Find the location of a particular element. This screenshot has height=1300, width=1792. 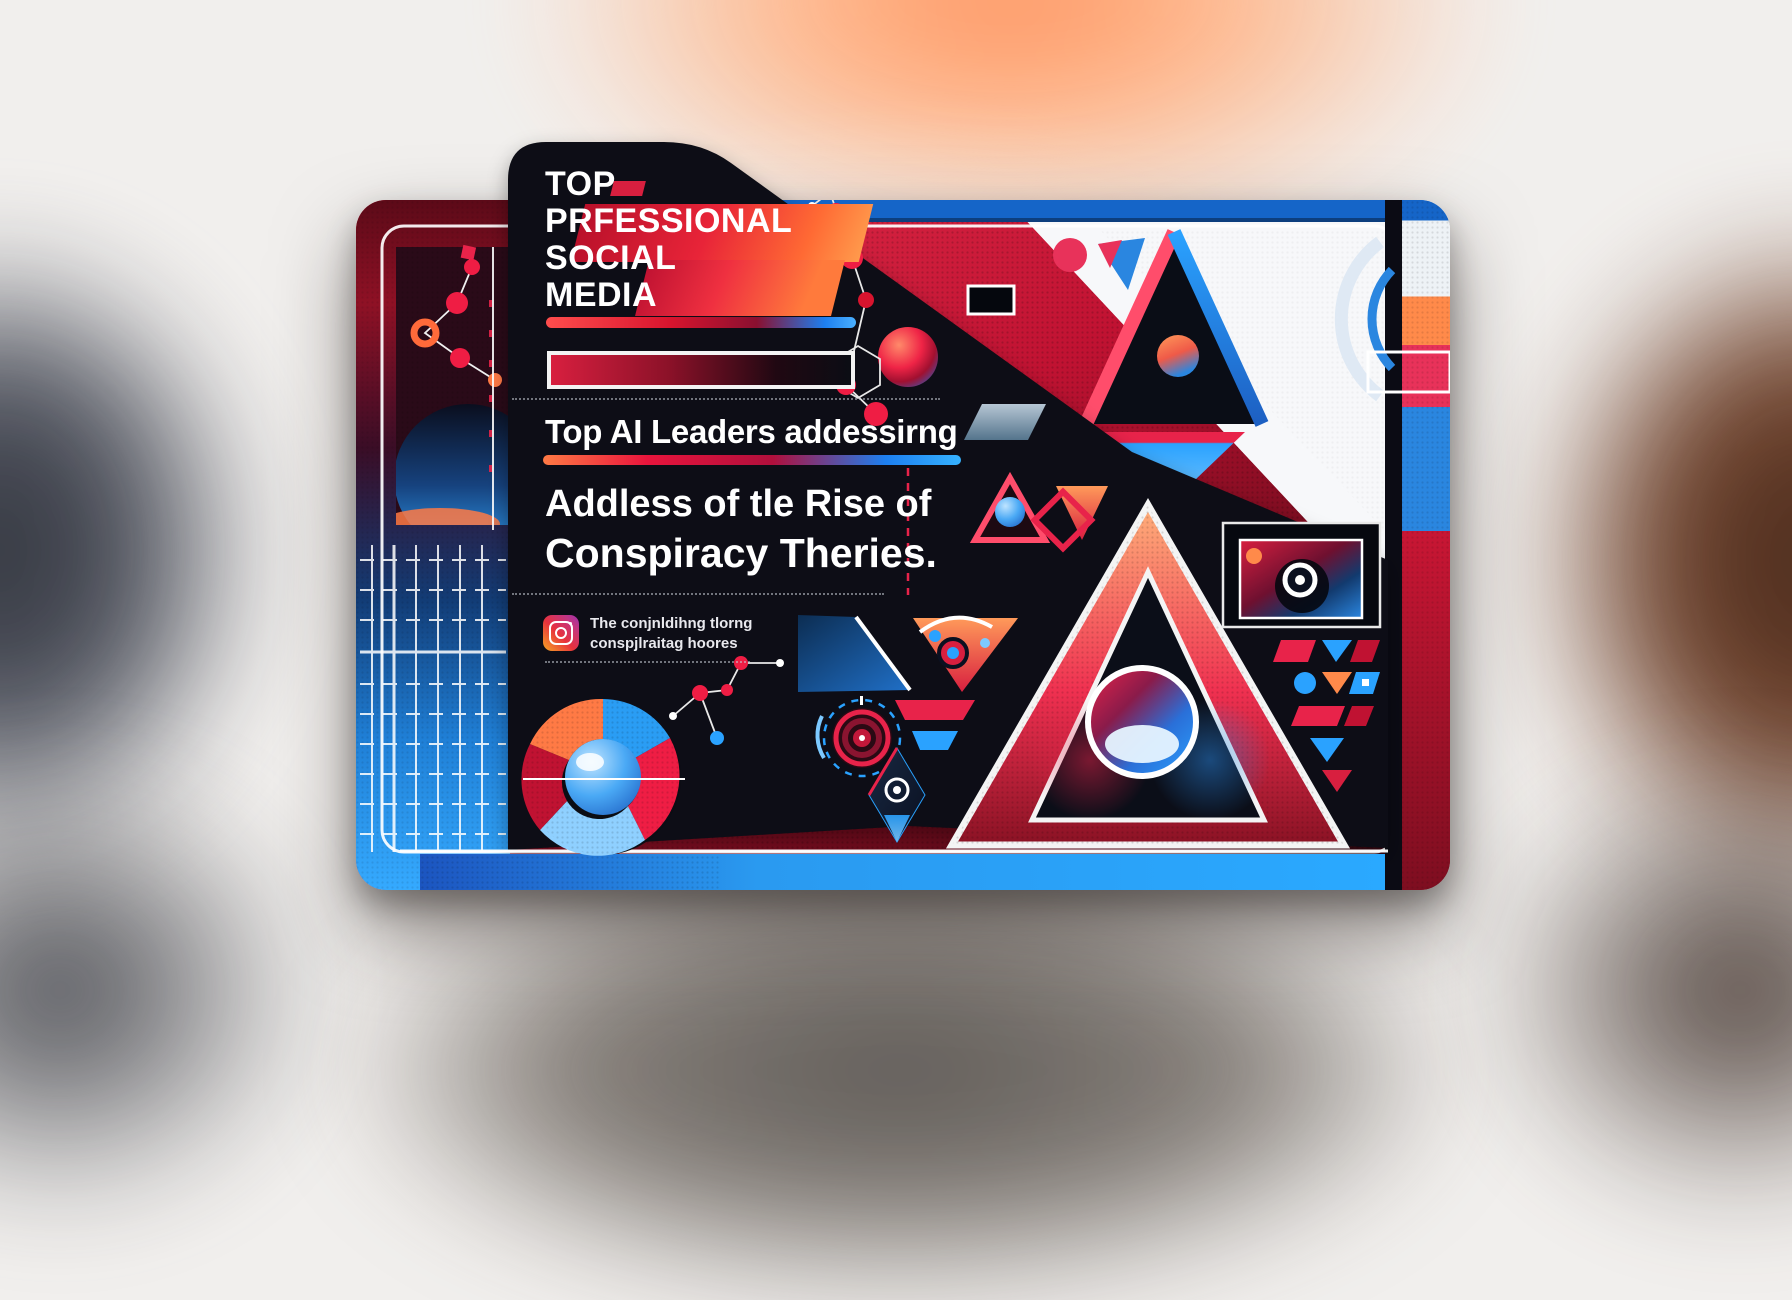

caption-line-2: conspjlraitag hoores is located at coordinates (664, 643).